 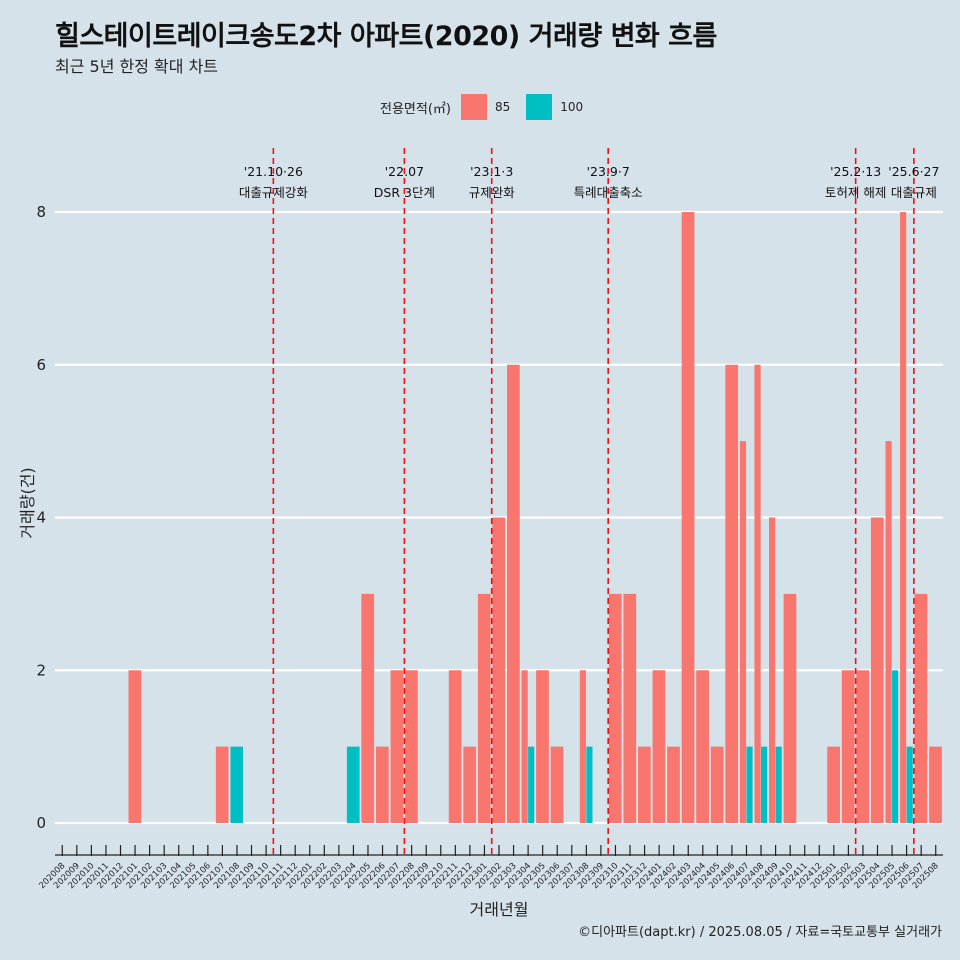 I want to click on annotation-date: '21.10·26, so click(x=273, y=171).